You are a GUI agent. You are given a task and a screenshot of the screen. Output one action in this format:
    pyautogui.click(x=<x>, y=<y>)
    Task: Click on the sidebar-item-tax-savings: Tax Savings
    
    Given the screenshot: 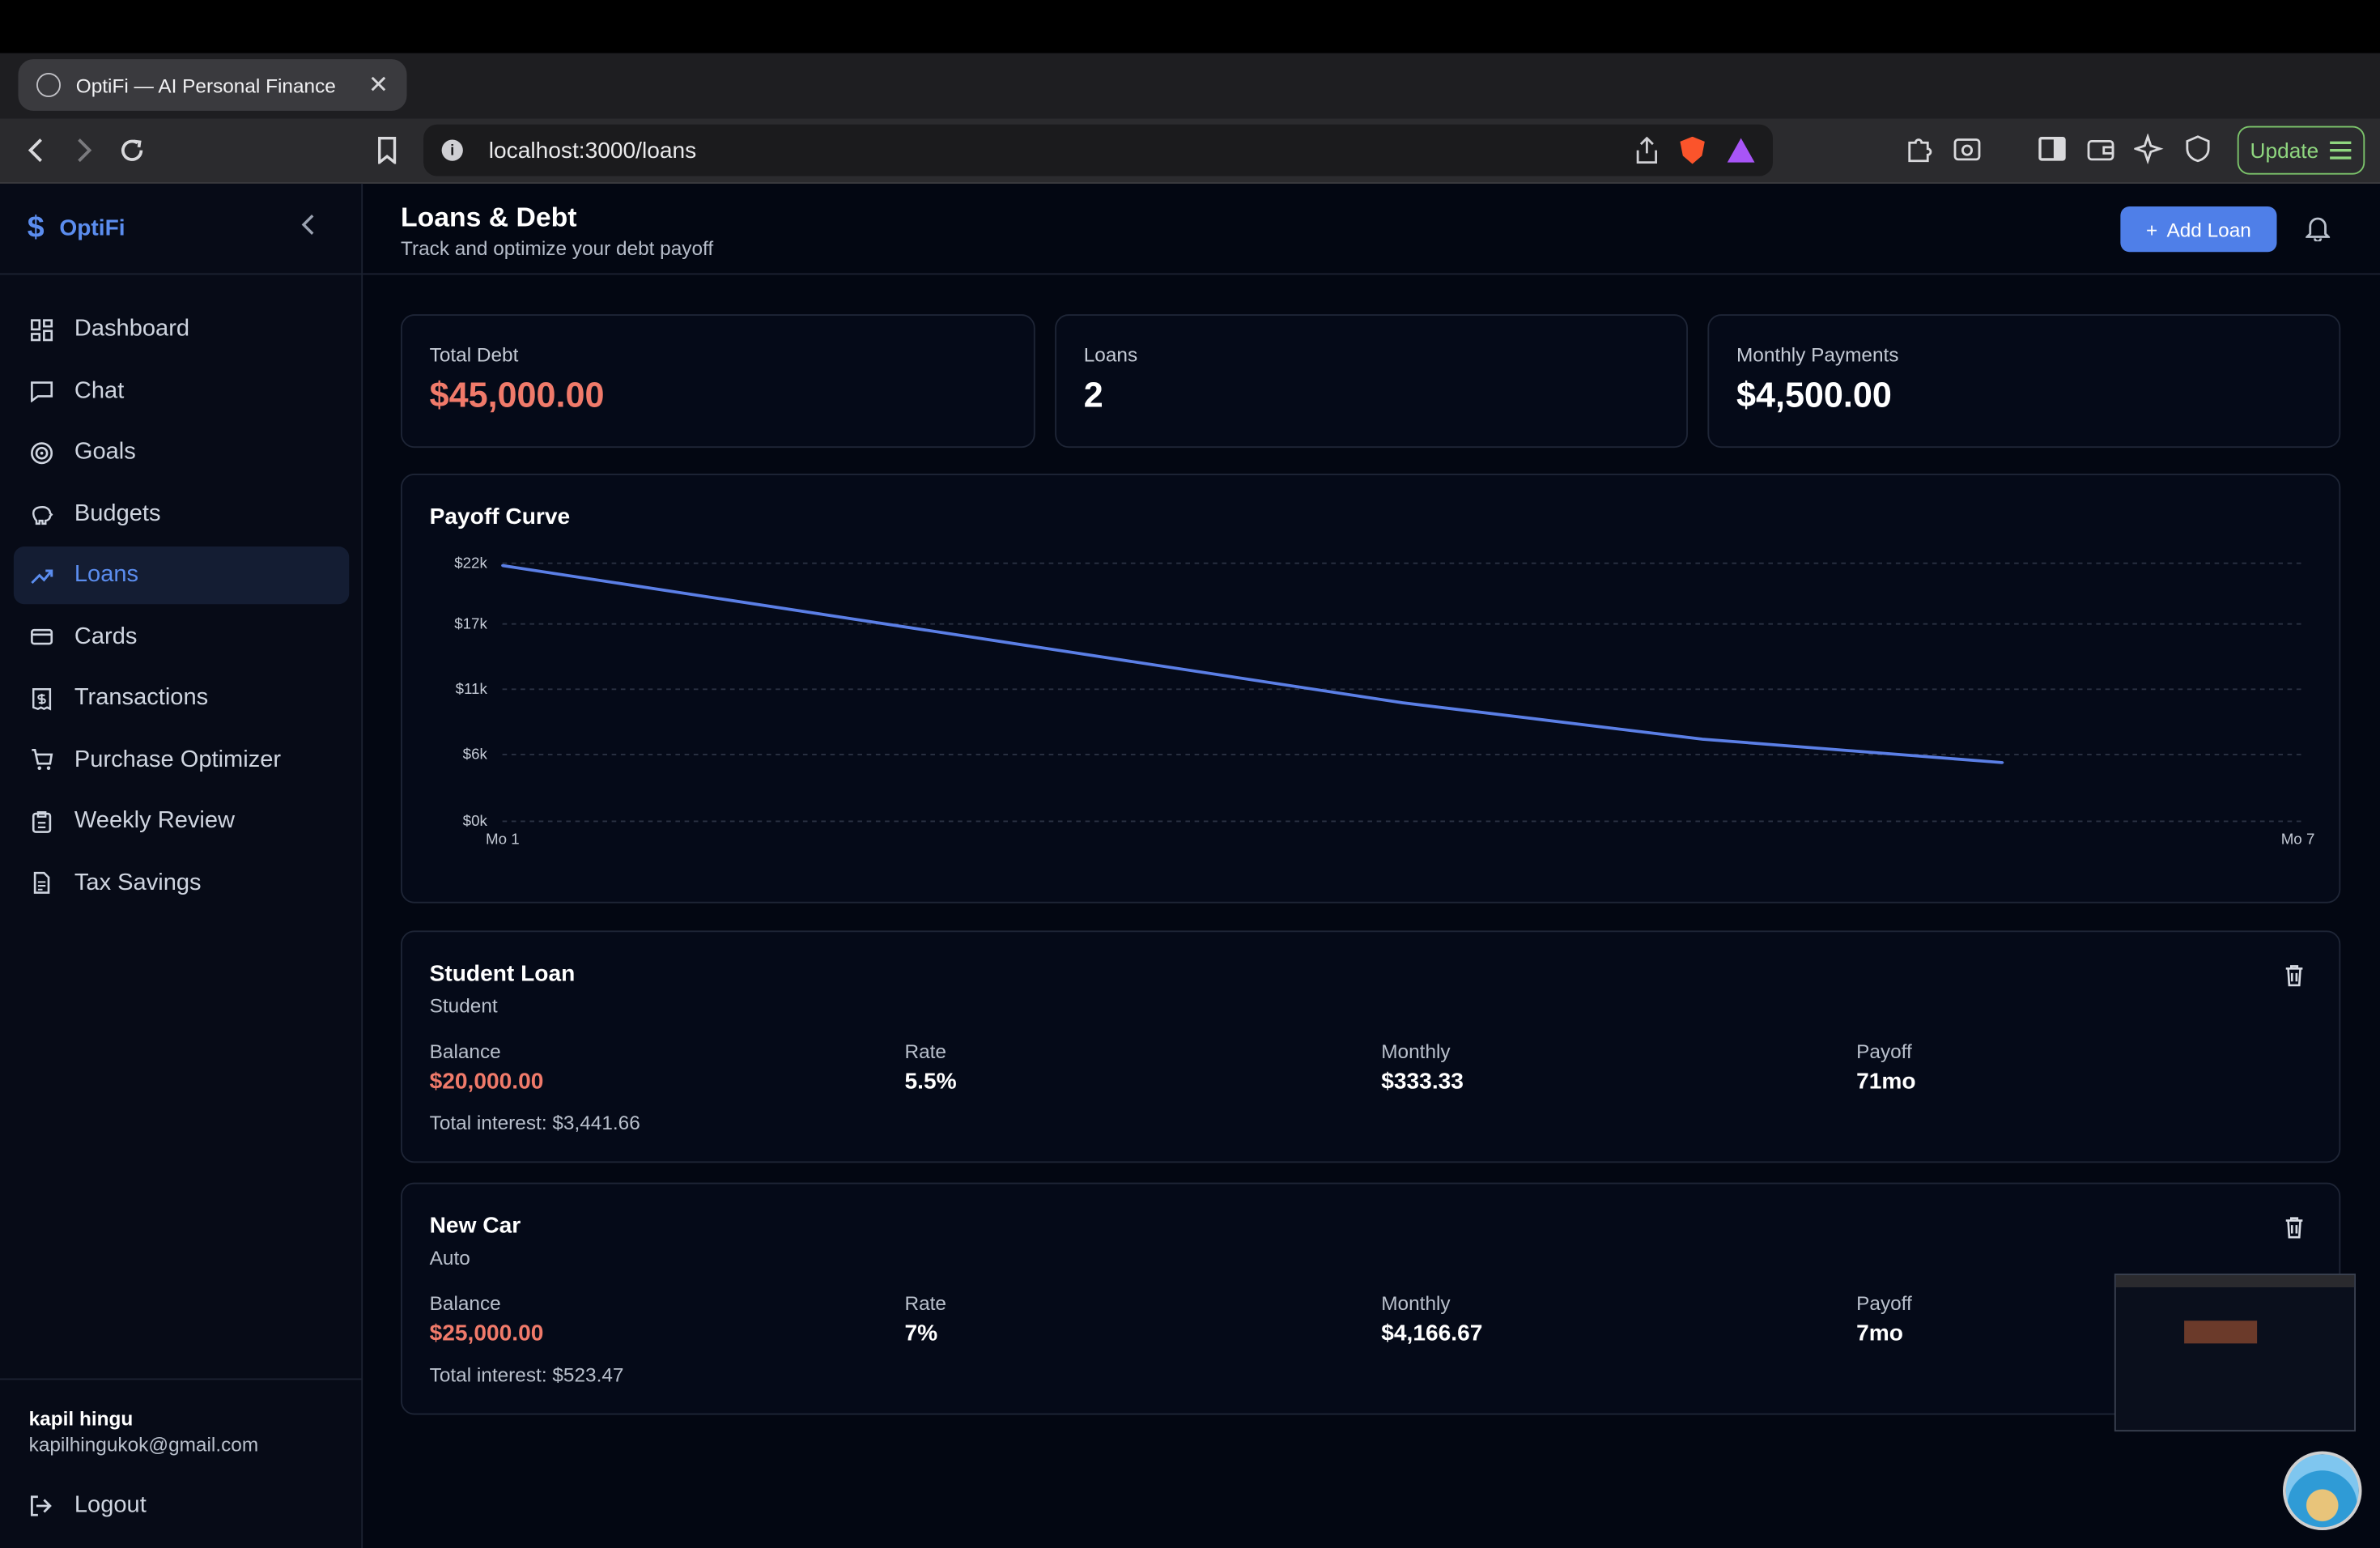 What is the action you would take?
    pyautogui.click(x=181, y=883)
    